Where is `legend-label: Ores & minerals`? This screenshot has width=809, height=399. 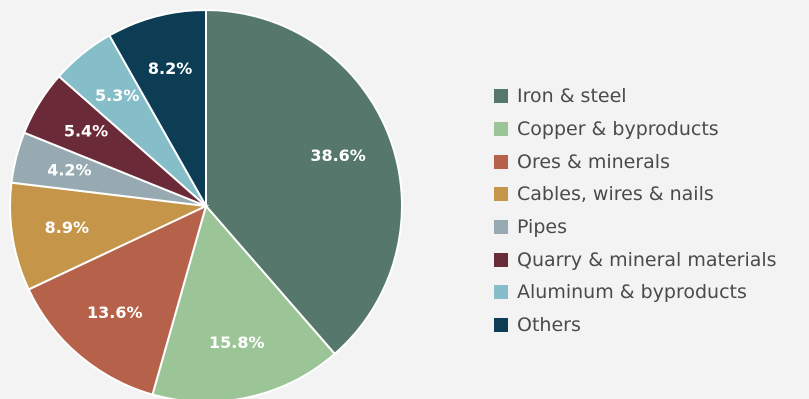 legend-label: Ores & minerals is located at coordinates (593, 161).